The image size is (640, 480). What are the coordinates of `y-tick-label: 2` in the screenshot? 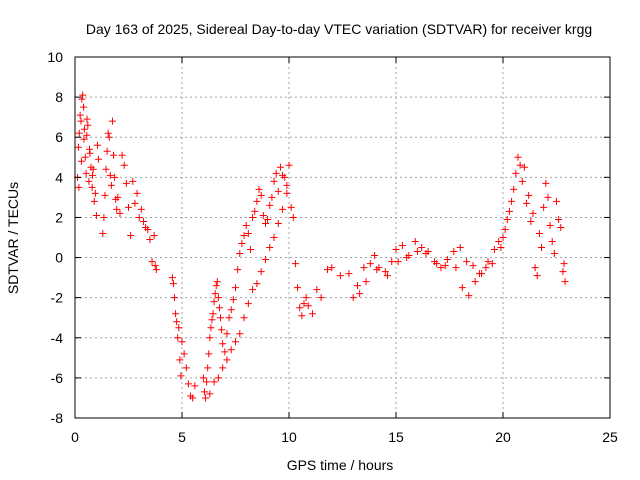 It's located at (59, 217).